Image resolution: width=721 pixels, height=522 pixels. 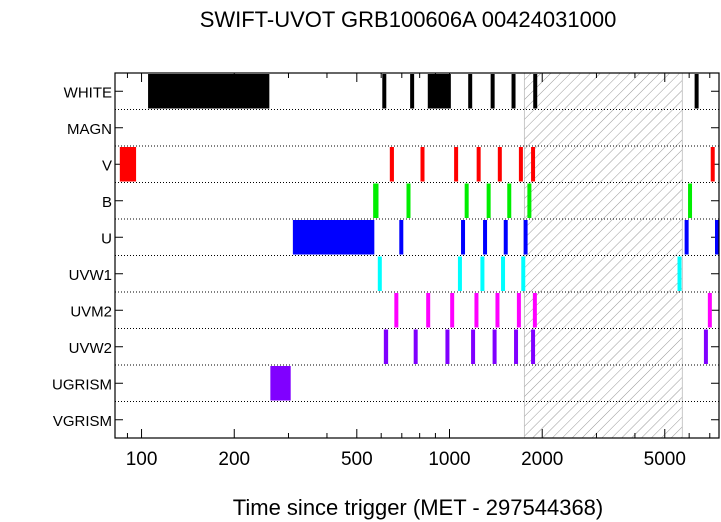 What do you see at coordinates (542, 459) in the screenshot?
I see `x-tick-label: 2000` at bounding box center [542, 459].